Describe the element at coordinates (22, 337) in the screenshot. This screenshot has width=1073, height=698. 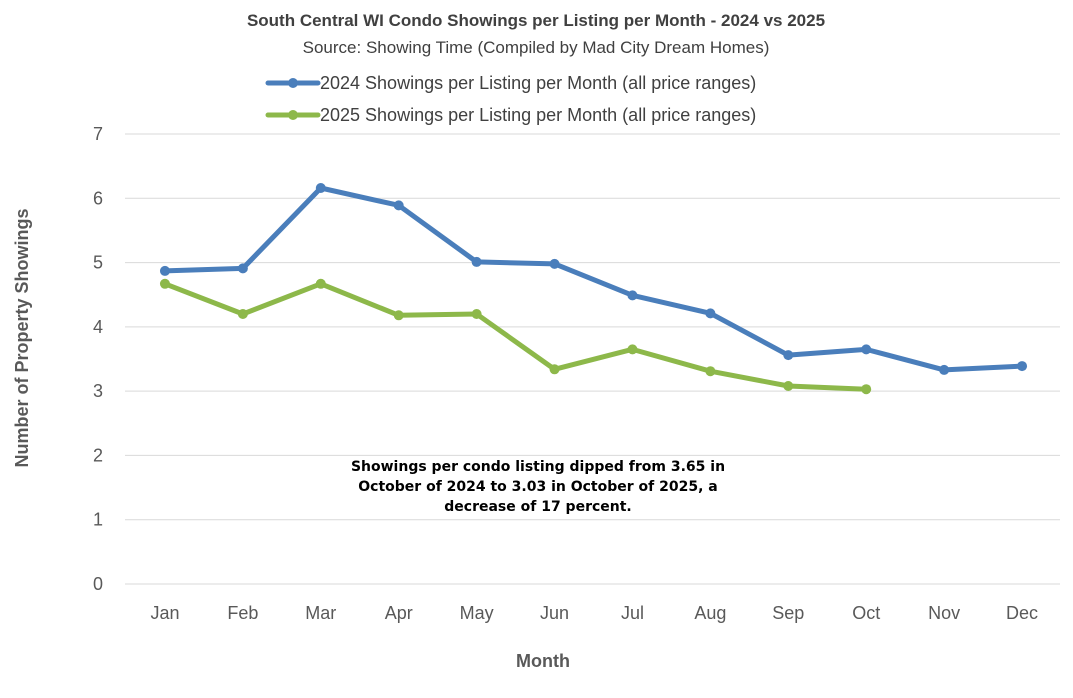
I see `y-axis-label: Number of Property Showings` at that location.